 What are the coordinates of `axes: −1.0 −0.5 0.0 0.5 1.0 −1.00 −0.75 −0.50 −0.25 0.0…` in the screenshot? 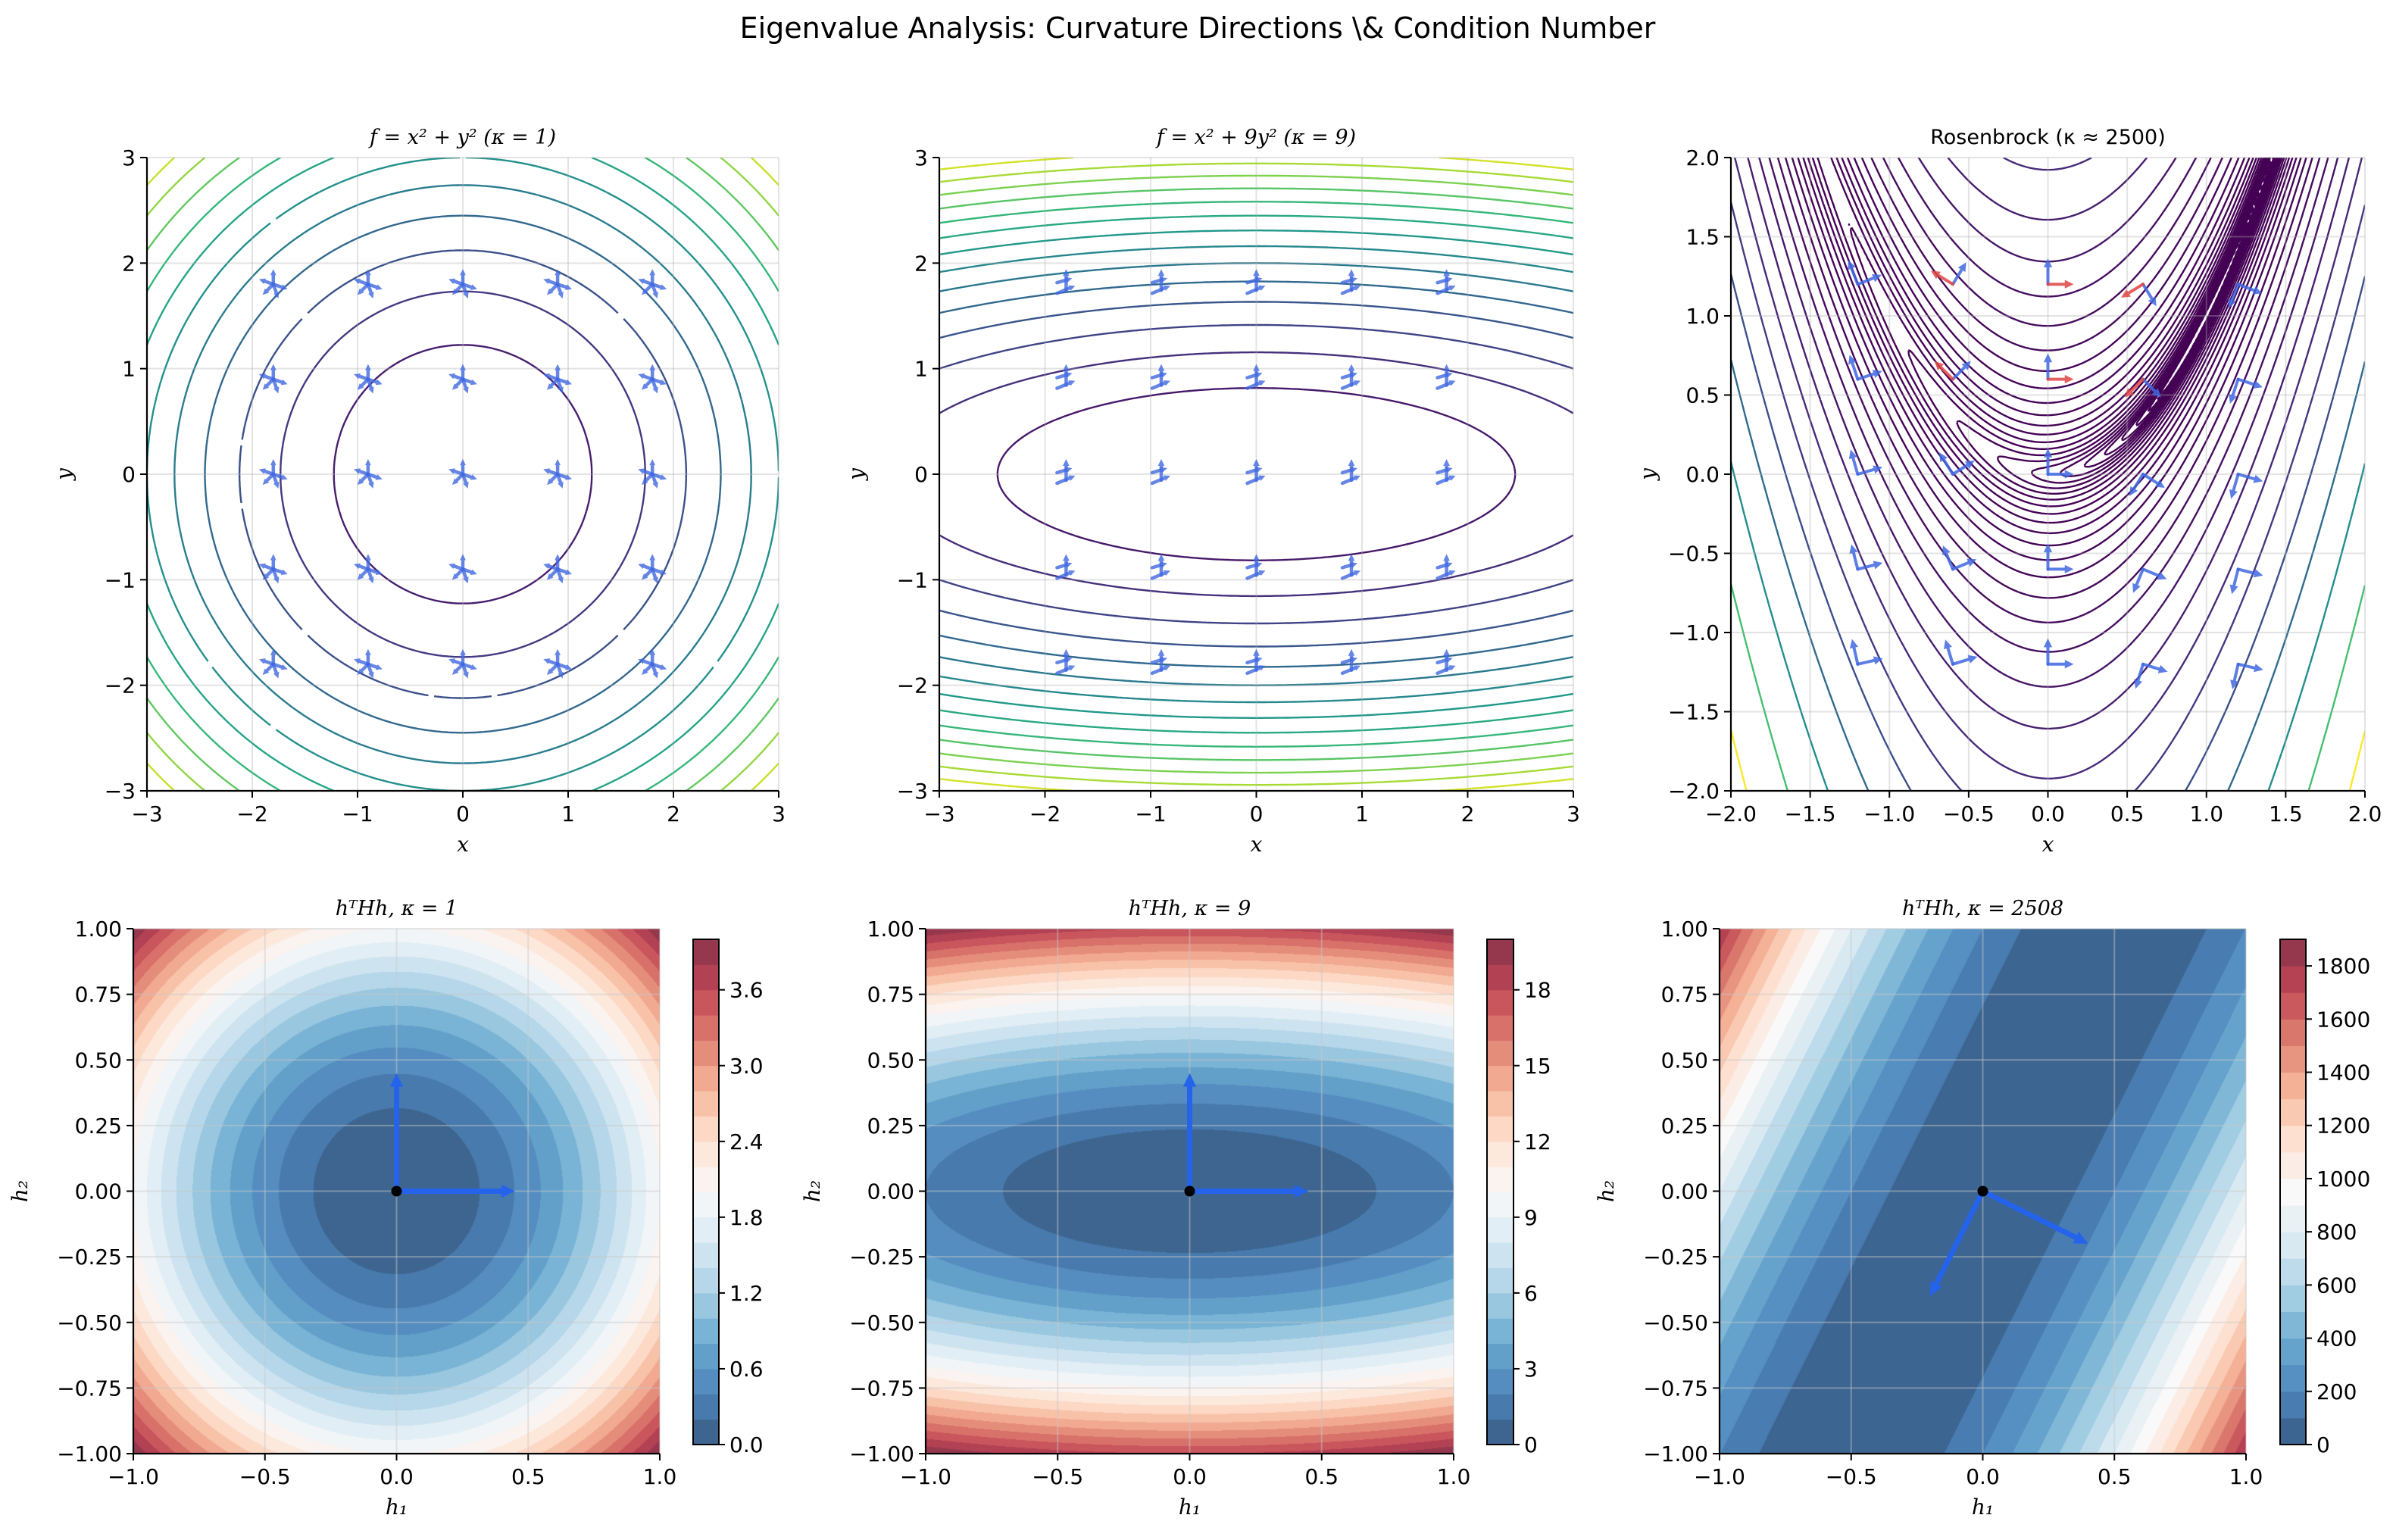 It's located at (342, 1208).